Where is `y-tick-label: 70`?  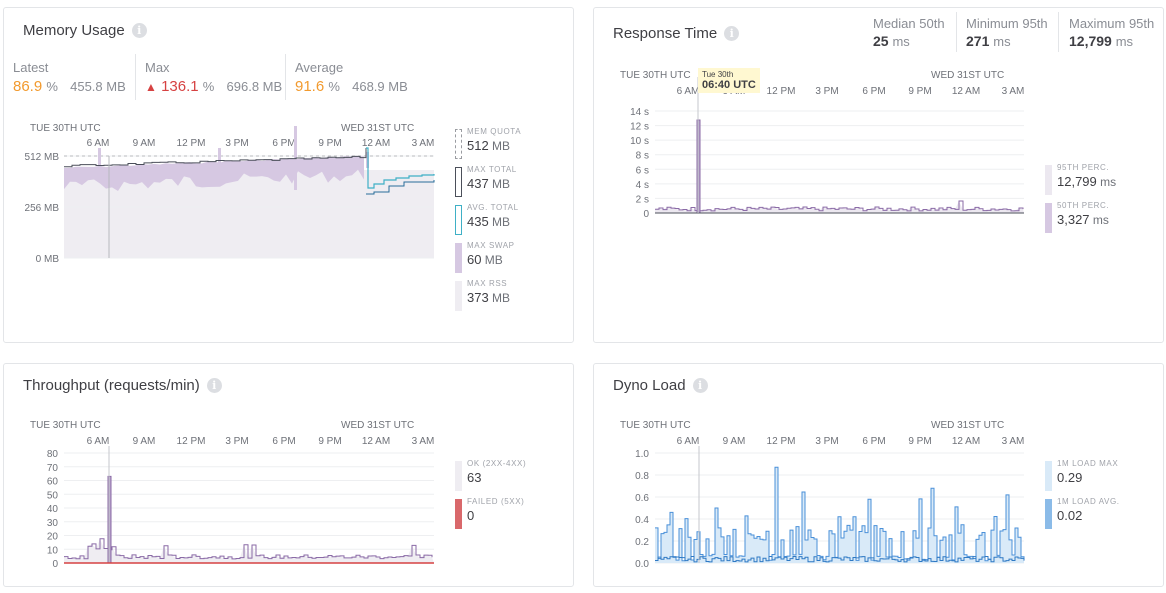
y-tick-label: 70 is located at coordinates (53, 468).